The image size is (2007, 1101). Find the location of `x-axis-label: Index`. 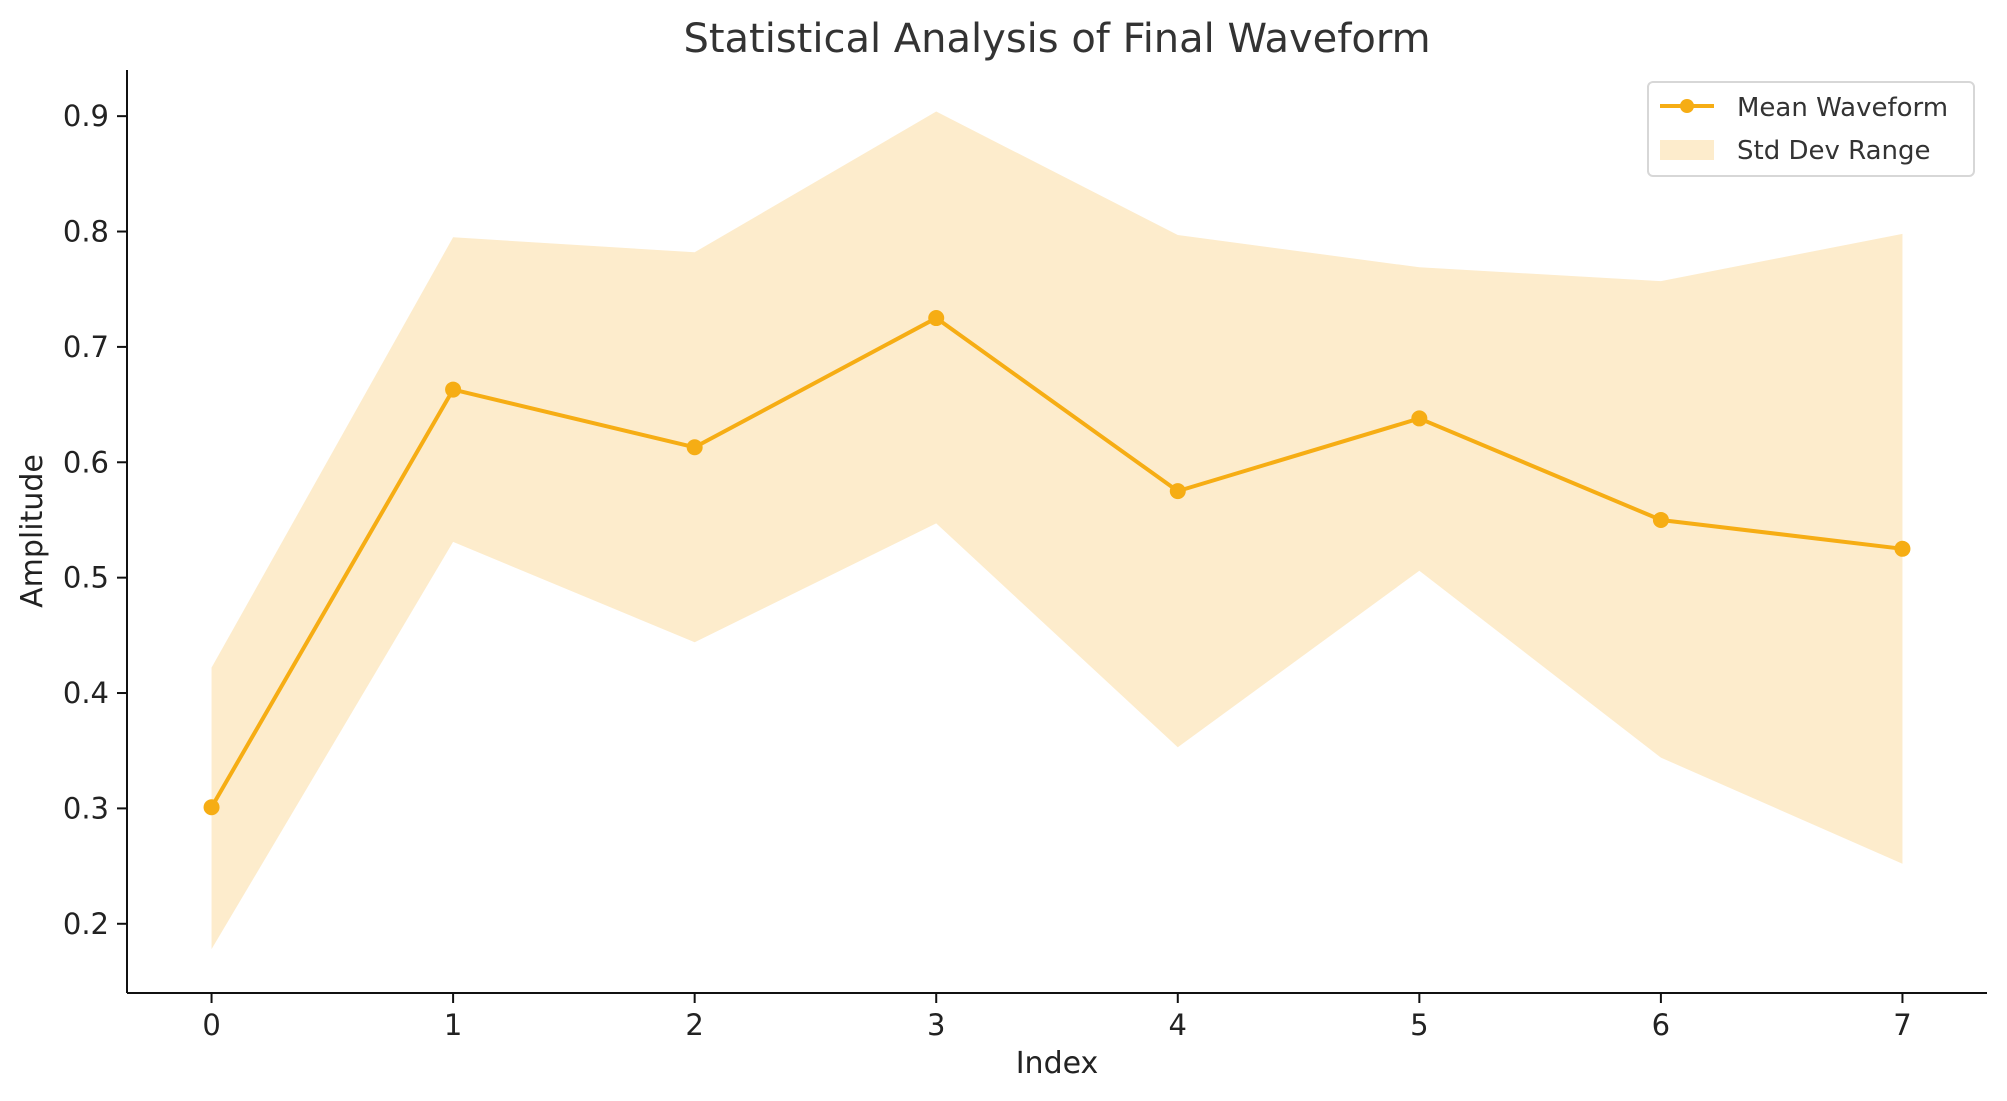

x-axis-label: Index is located at coordinates (1057, 1063).